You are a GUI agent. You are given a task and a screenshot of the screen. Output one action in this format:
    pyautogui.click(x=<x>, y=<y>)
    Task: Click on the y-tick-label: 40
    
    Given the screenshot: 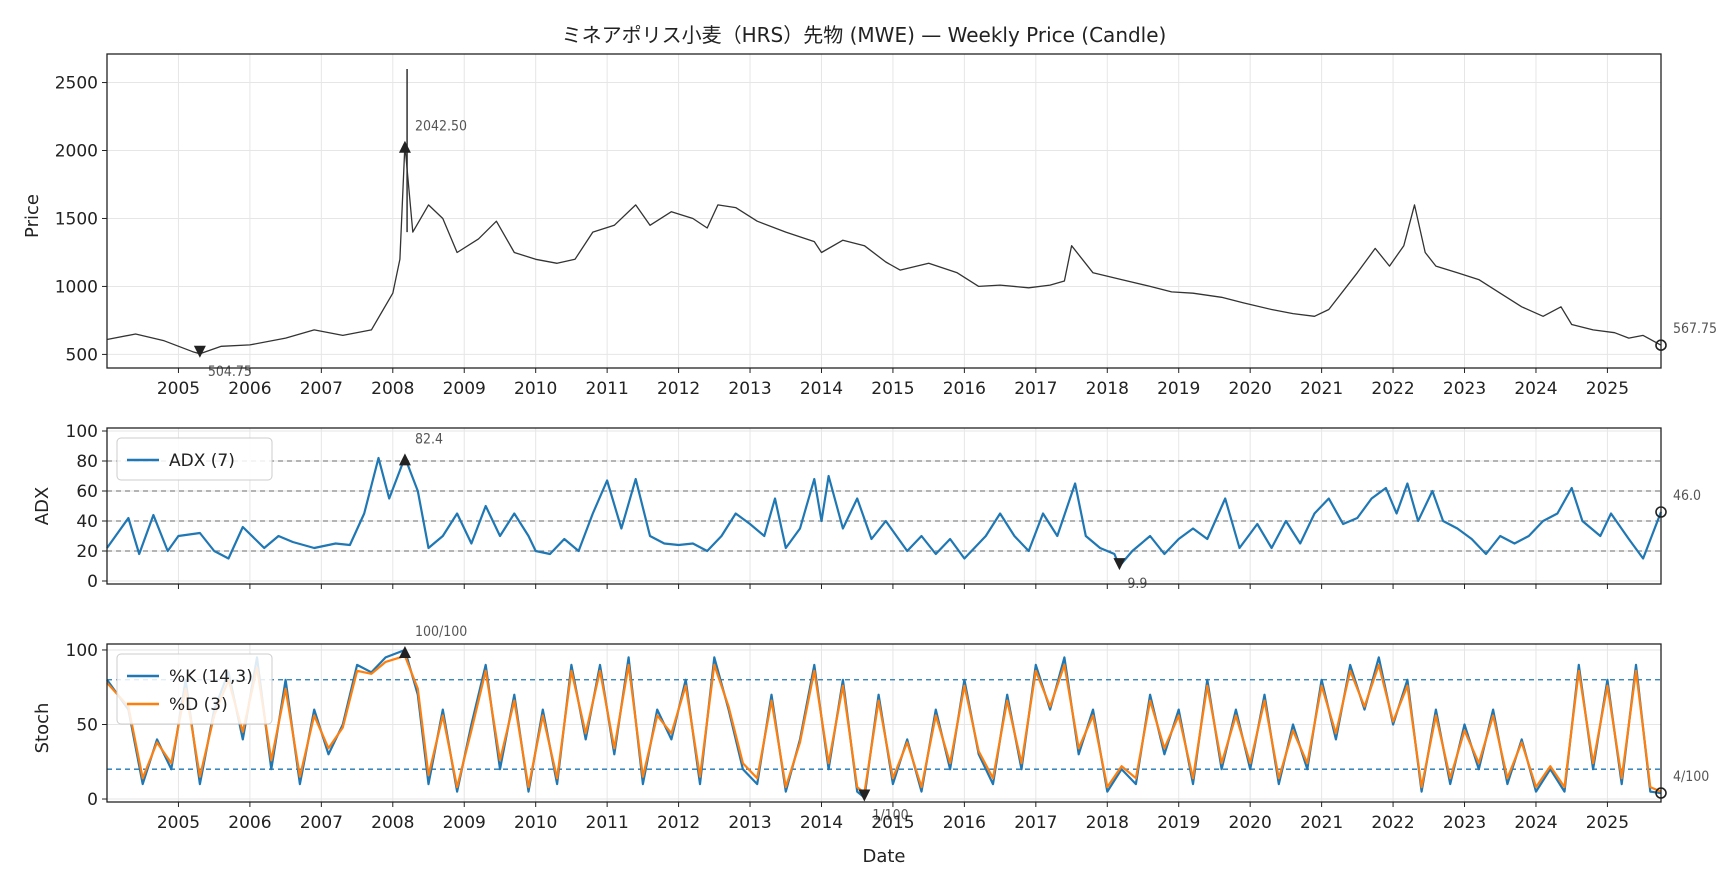 What is the action you would take?
    pyautogui.click(x=87, y=522)
    